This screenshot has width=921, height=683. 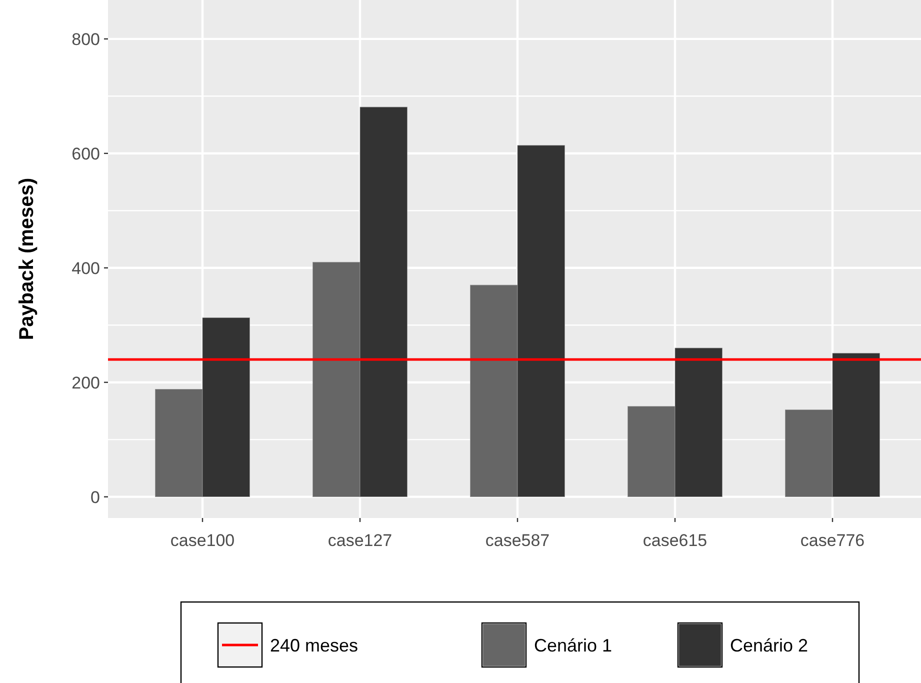 What do you see at coordinates (95, 497) in the screenshot?
I see `y-tick-label: 0` at bounding box center [95, 497].